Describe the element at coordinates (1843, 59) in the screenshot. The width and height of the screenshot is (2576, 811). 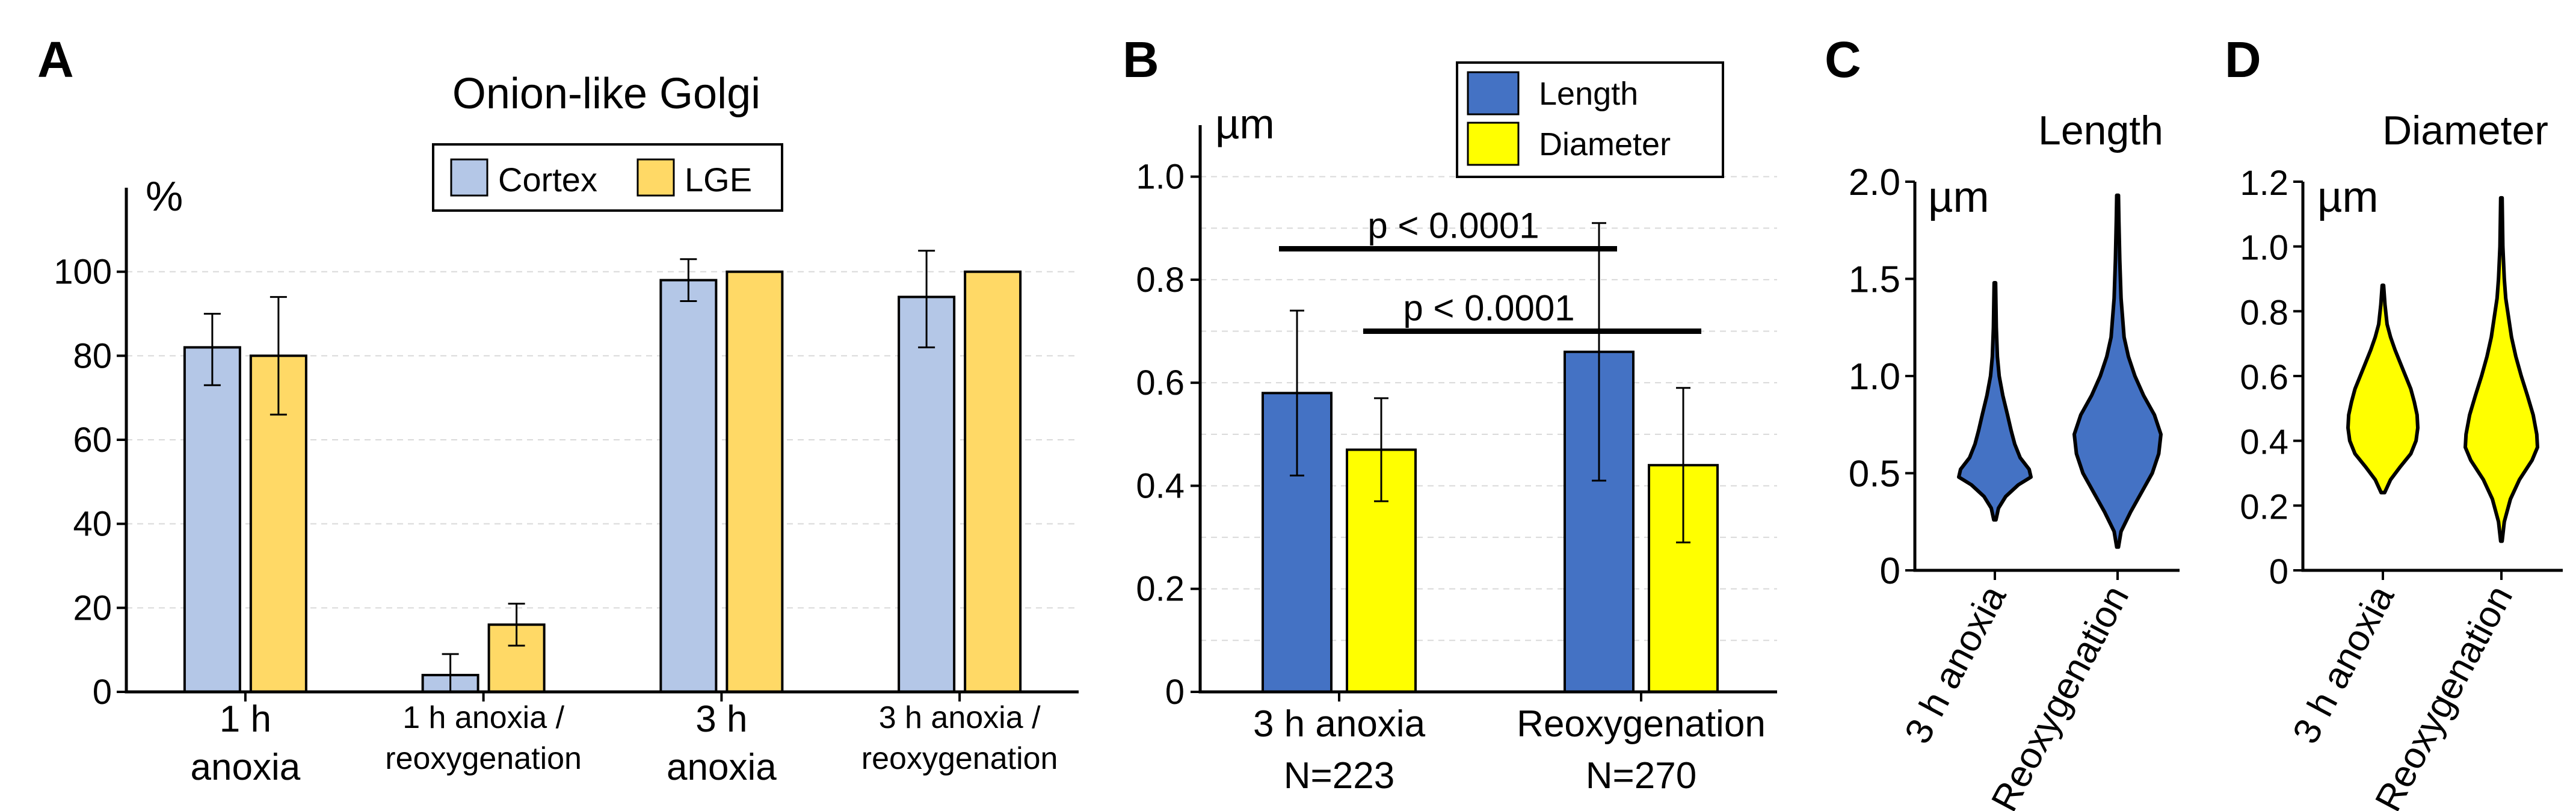
I see `panel-label-c: C` at that location.